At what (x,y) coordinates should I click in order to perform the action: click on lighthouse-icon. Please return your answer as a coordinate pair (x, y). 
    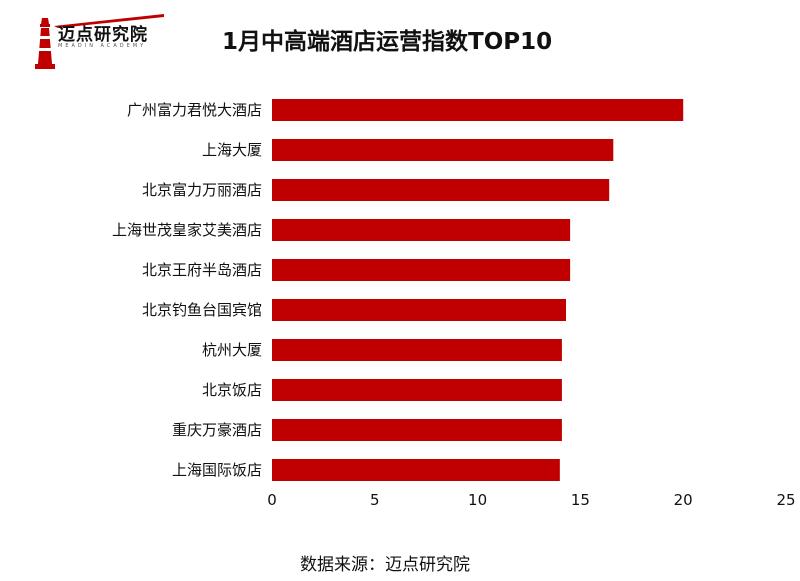
    Looking at the image, I should click on (45, 43).